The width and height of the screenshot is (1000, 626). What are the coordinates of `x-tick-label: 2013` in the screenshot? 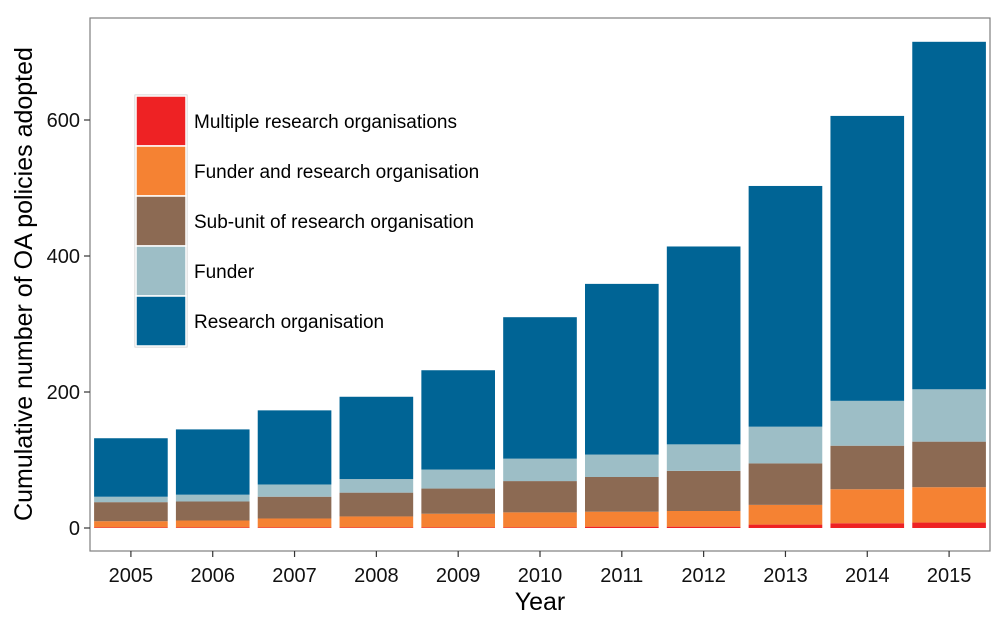 It's located at (785, 576).